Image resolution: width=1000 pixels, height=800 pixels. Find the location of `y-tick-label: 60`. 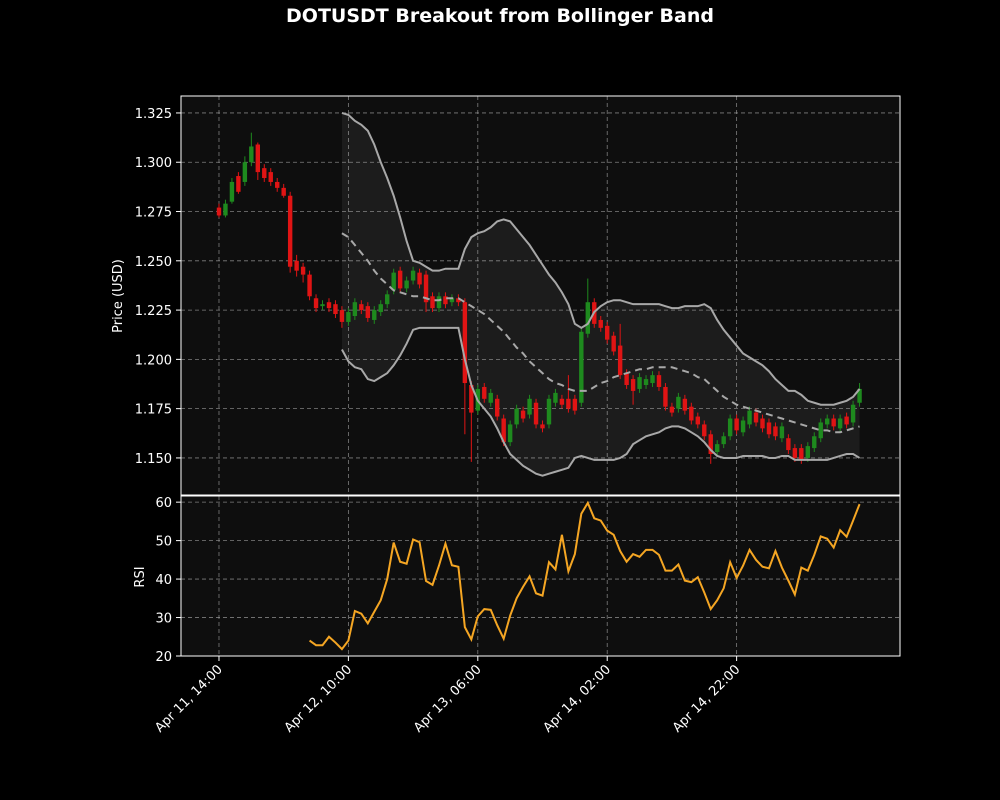

y-tick-label: 60 is located at coordinates (163, 503).